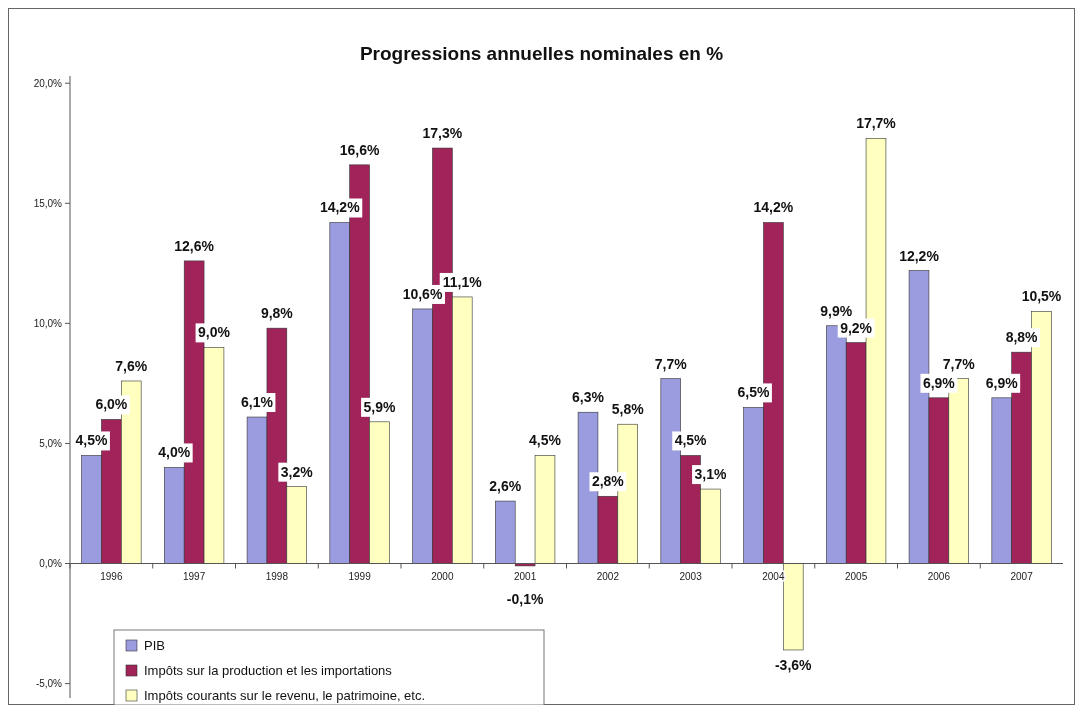 The width and height of the screenshot is (1083, 713). I want to click on data-label: 9,8%, so click(277, 313).